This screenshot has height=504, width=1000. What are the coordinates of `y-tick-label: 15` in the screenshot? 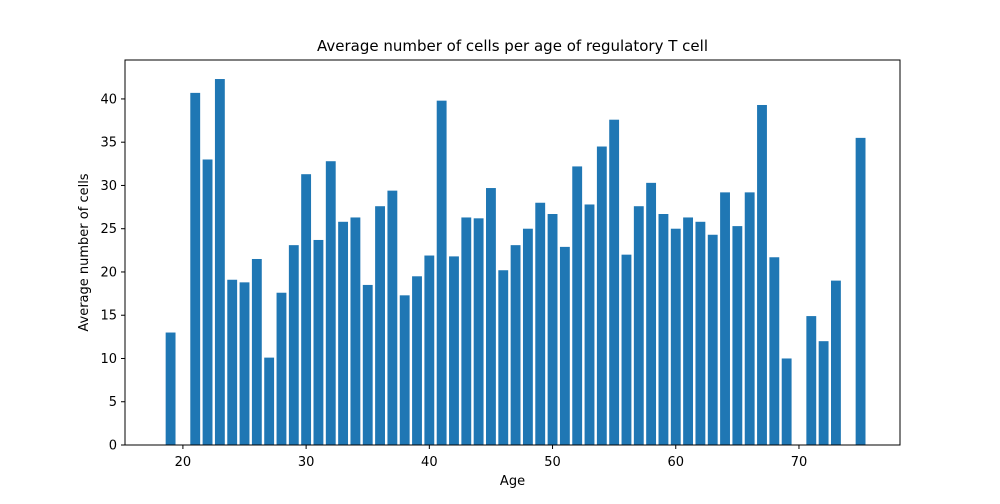 It's located at (108, 316).